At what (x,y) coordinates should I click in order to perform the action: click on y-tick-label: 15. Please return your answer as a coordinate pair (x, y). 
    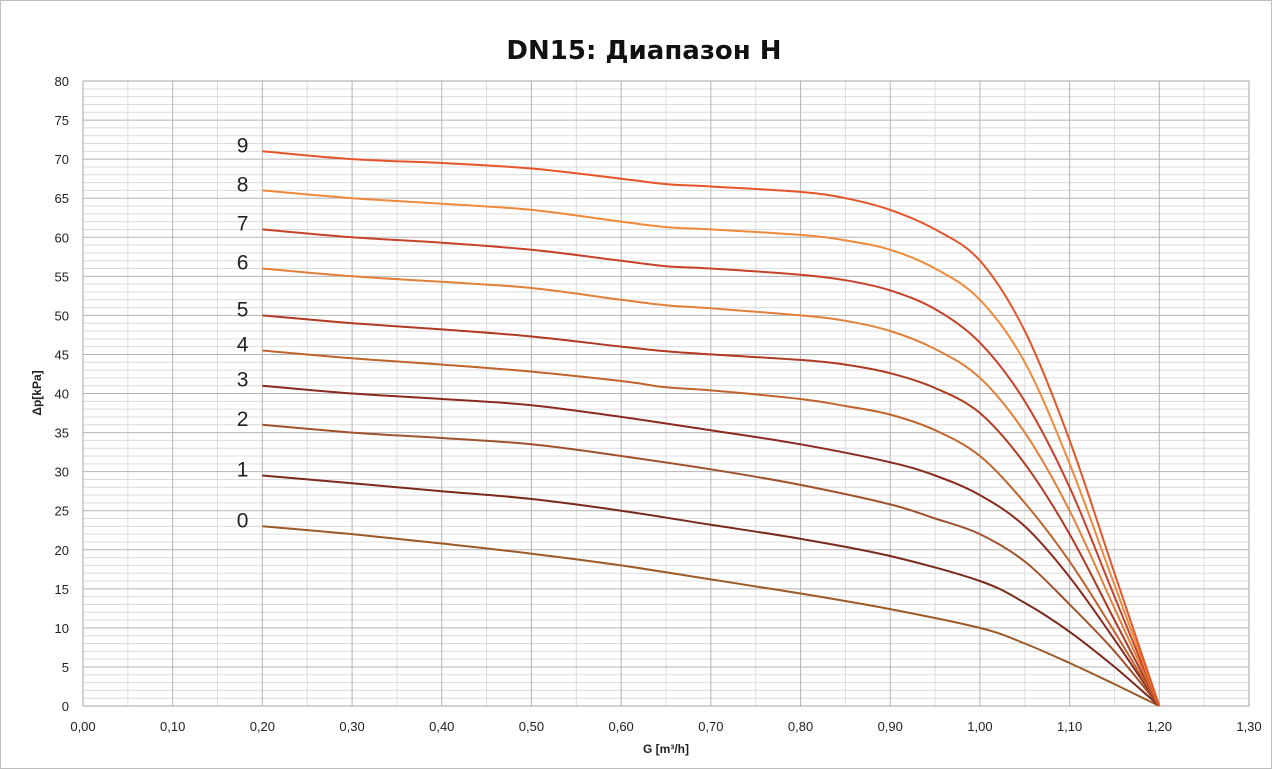
    Looking at the image, I should click on (62, 589).